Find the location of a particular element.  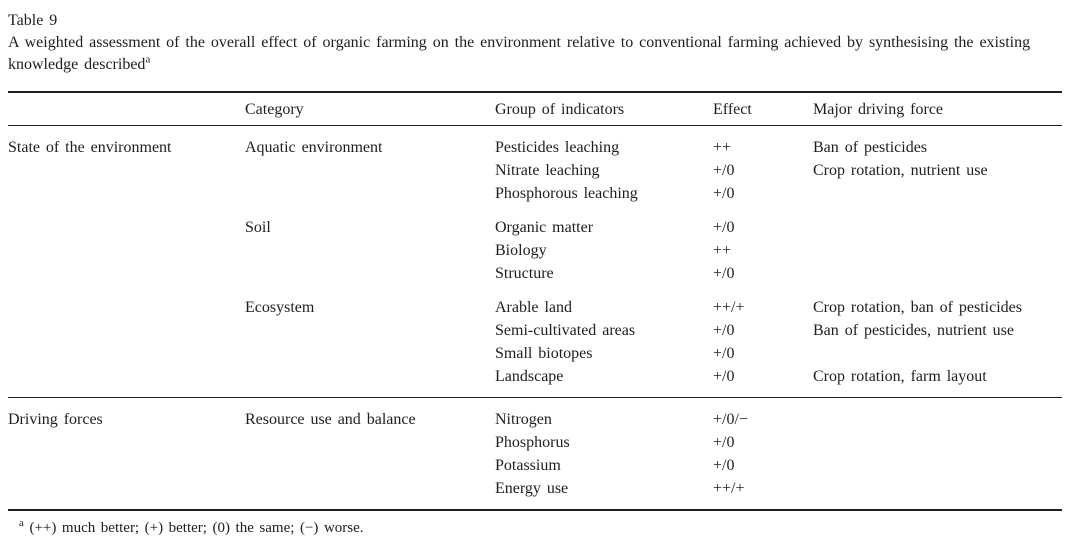

indicator-cell: Biology is located at coordinates (521, 250).